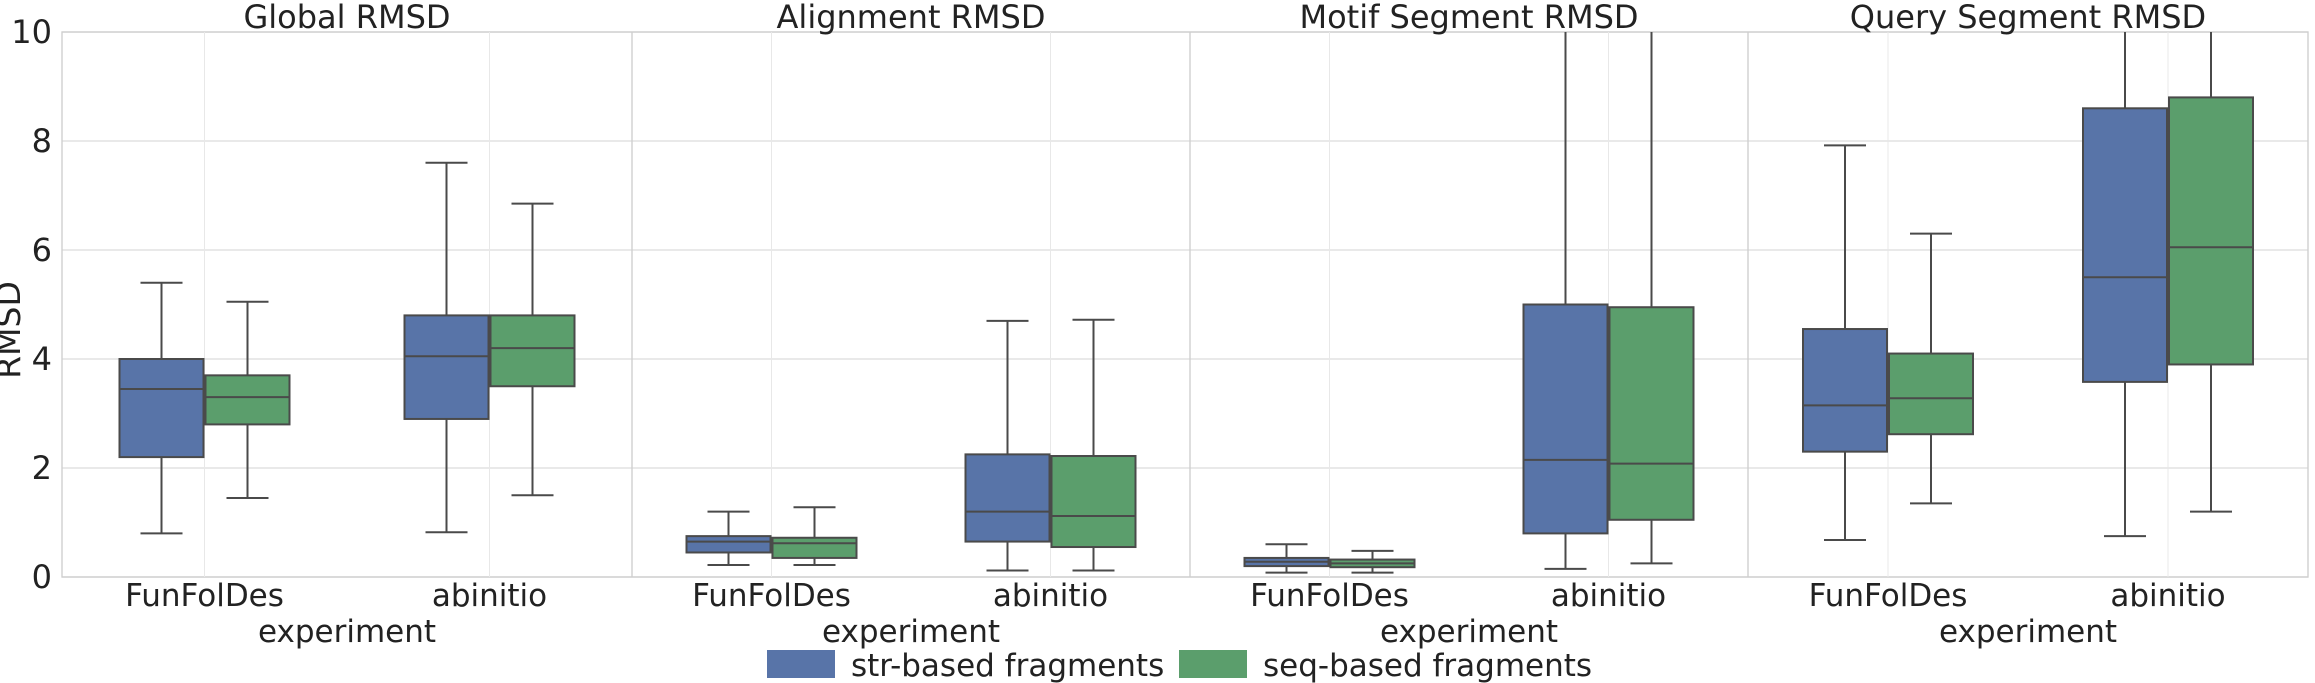 The image size is (2315, 683). I want to click on legend: str-based fragments seq-based fragments, so click(1179, 665).